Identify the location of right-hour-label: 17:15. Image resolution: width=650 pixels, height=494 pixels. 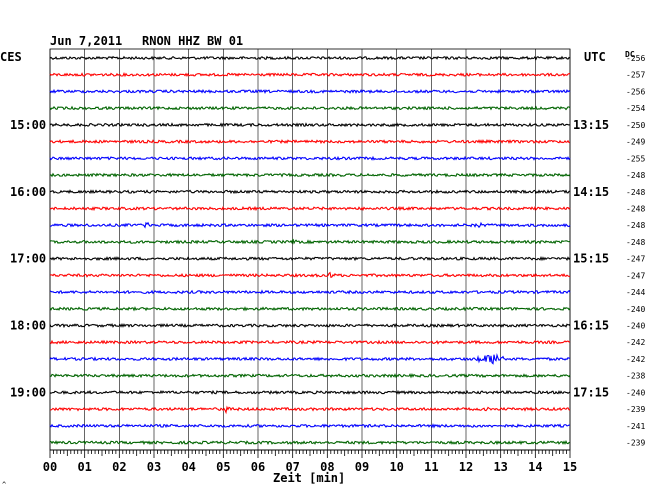
(591, 392).